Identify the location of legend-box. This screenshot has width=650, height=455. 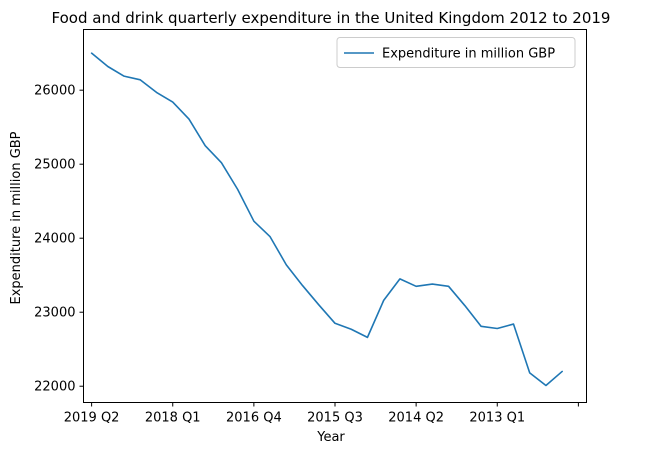
(456, 52).